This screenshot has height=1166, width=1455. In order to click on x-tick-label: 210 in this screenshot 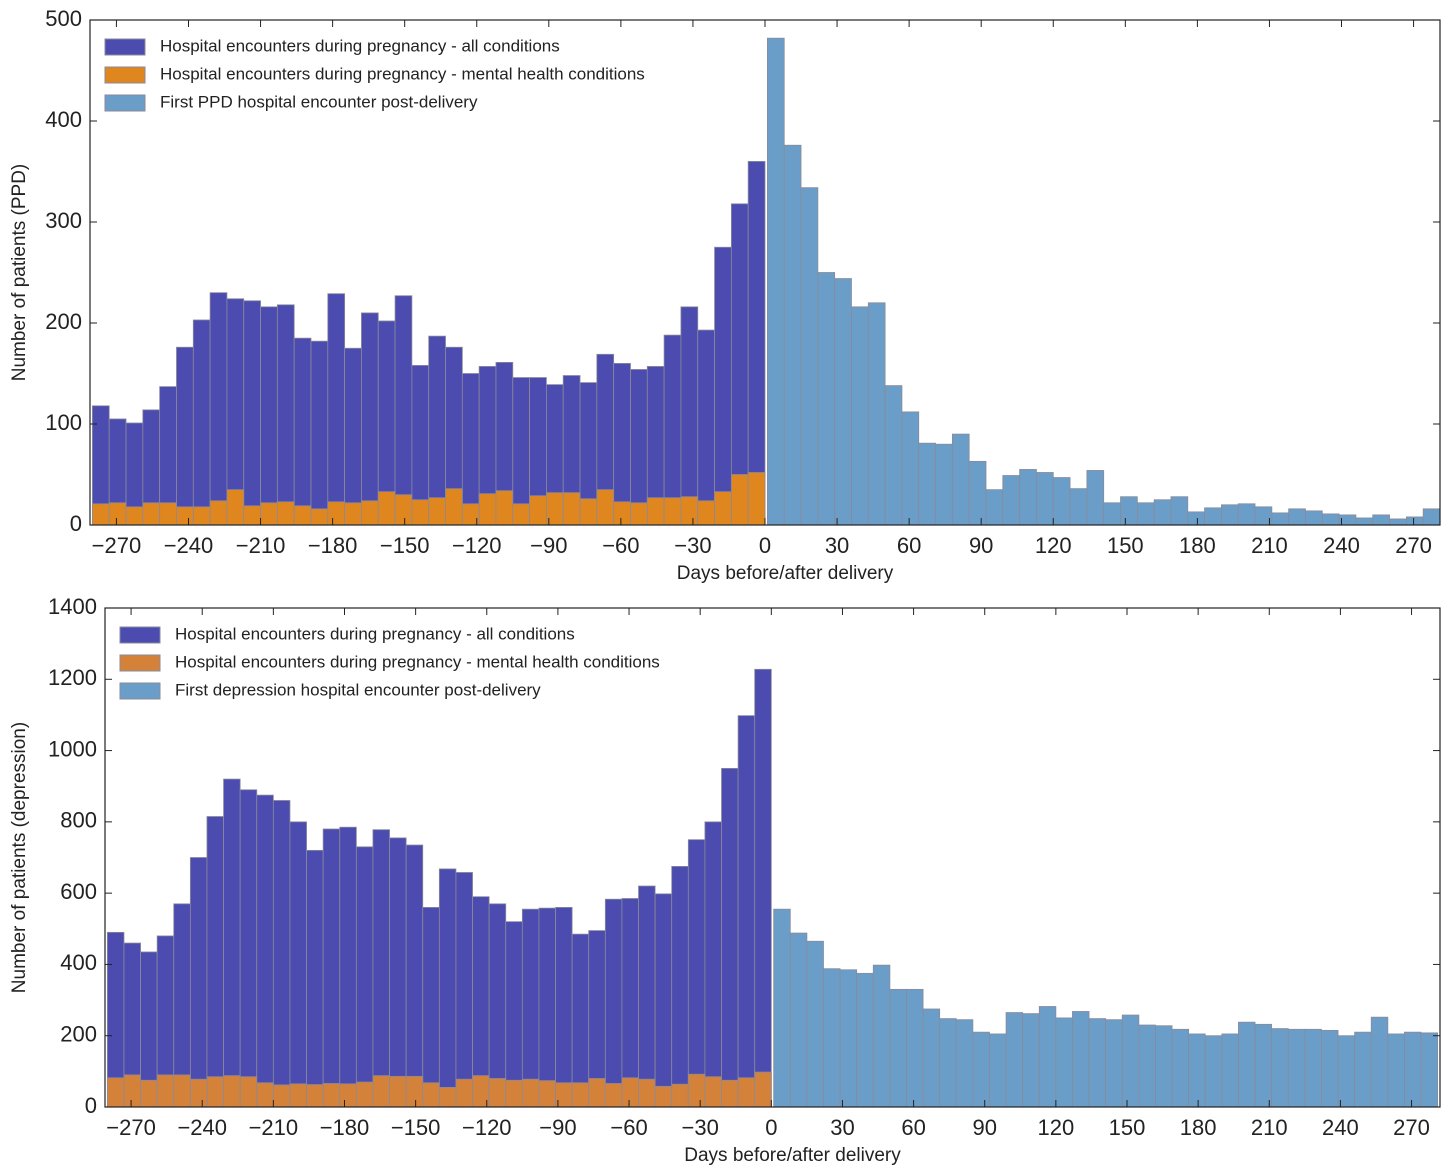, I will do `click(1269, 1127)`.